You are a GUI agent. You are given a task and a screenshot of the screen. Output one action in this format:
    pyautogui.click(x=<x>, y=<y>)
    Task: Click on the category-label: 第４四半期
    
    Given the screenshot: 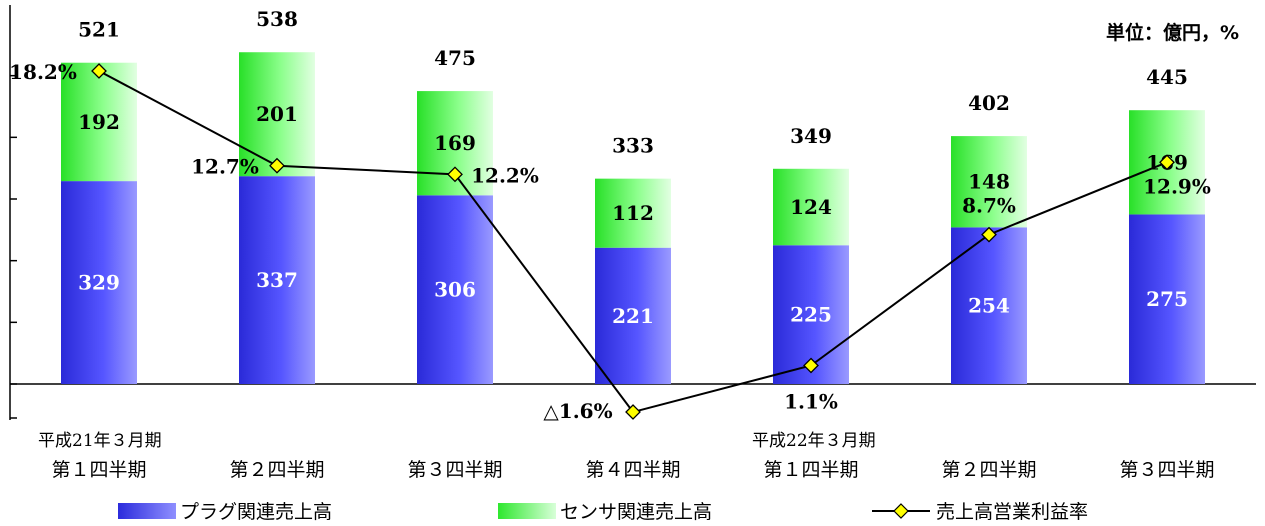 What is the action you would take?
    pyautogui.click(x=632, y=470)
    